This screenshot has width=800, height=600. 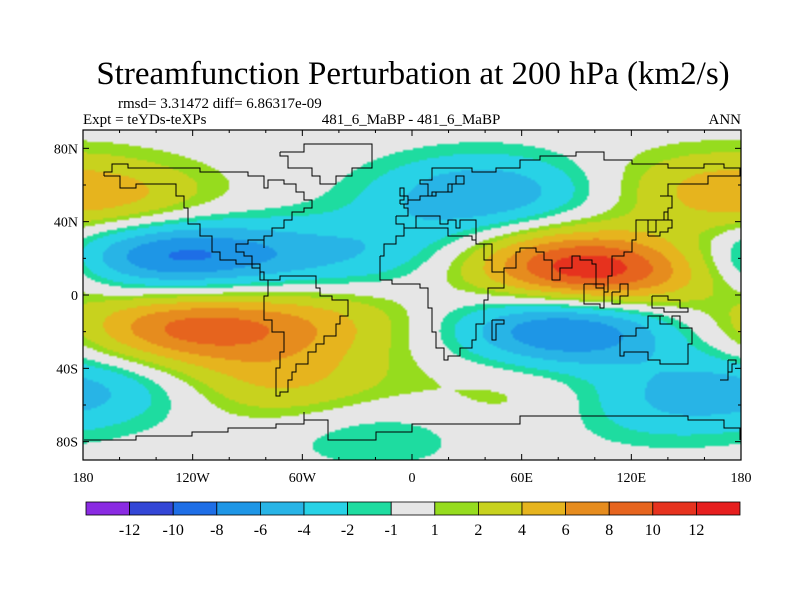 What do you see at coordinates (609, 530) in the screenshot?
I see `colorbar-label: 8` at bounding box center [609, 530].